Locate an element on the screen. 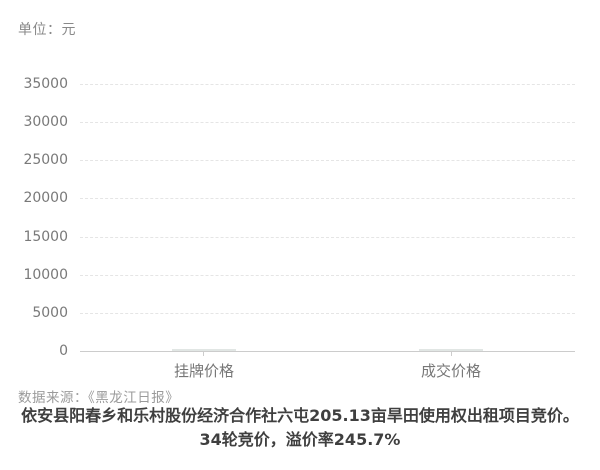 This screenshot has width=600, height=470. y-axis-tick-label: 5000 is located at coordinates (50, 312).